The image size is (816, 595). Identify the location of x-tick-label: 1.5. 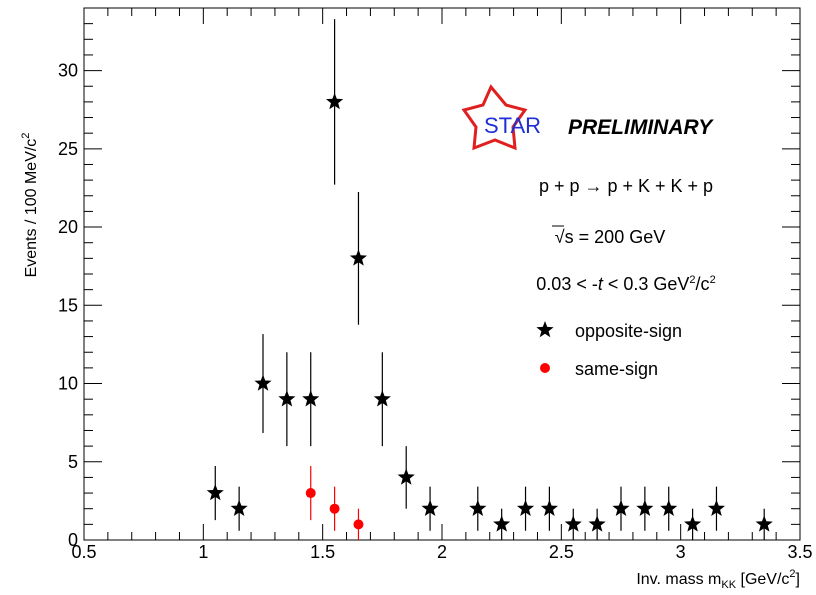
(322, 552).